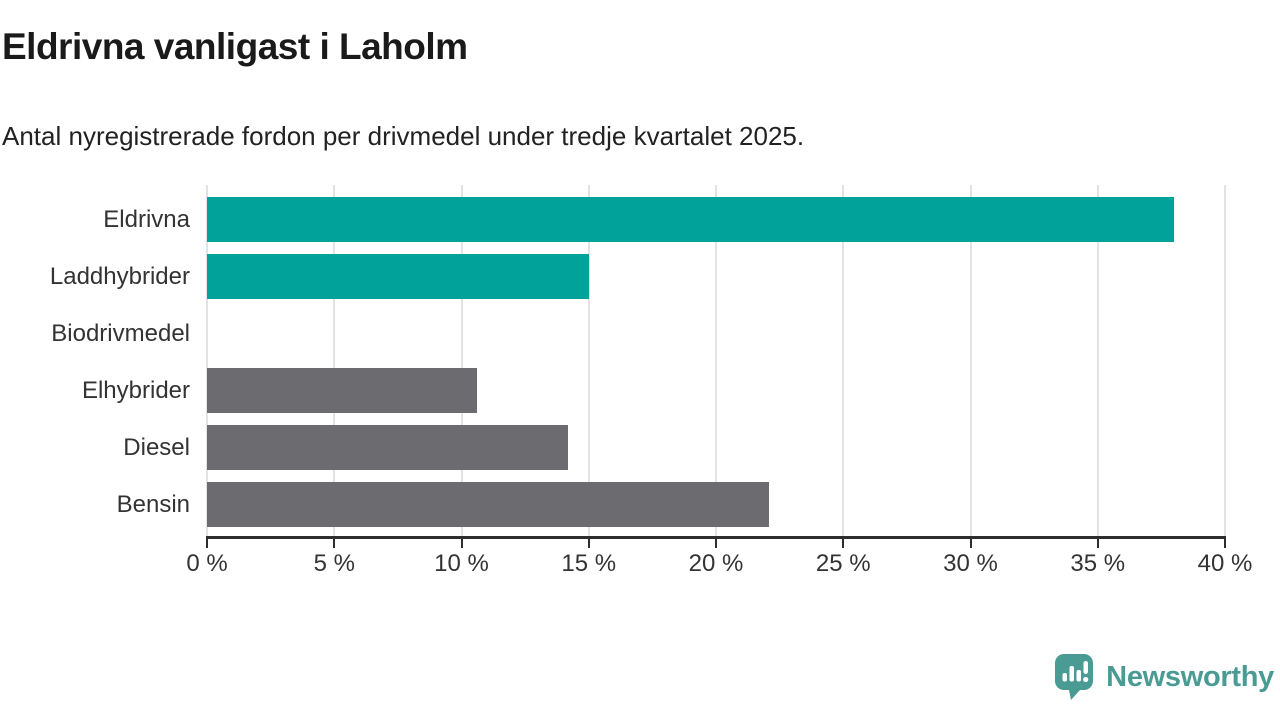  Describe the element at coordinates (716, 537) in the screenshot. I see `x-axis-line` at that location.